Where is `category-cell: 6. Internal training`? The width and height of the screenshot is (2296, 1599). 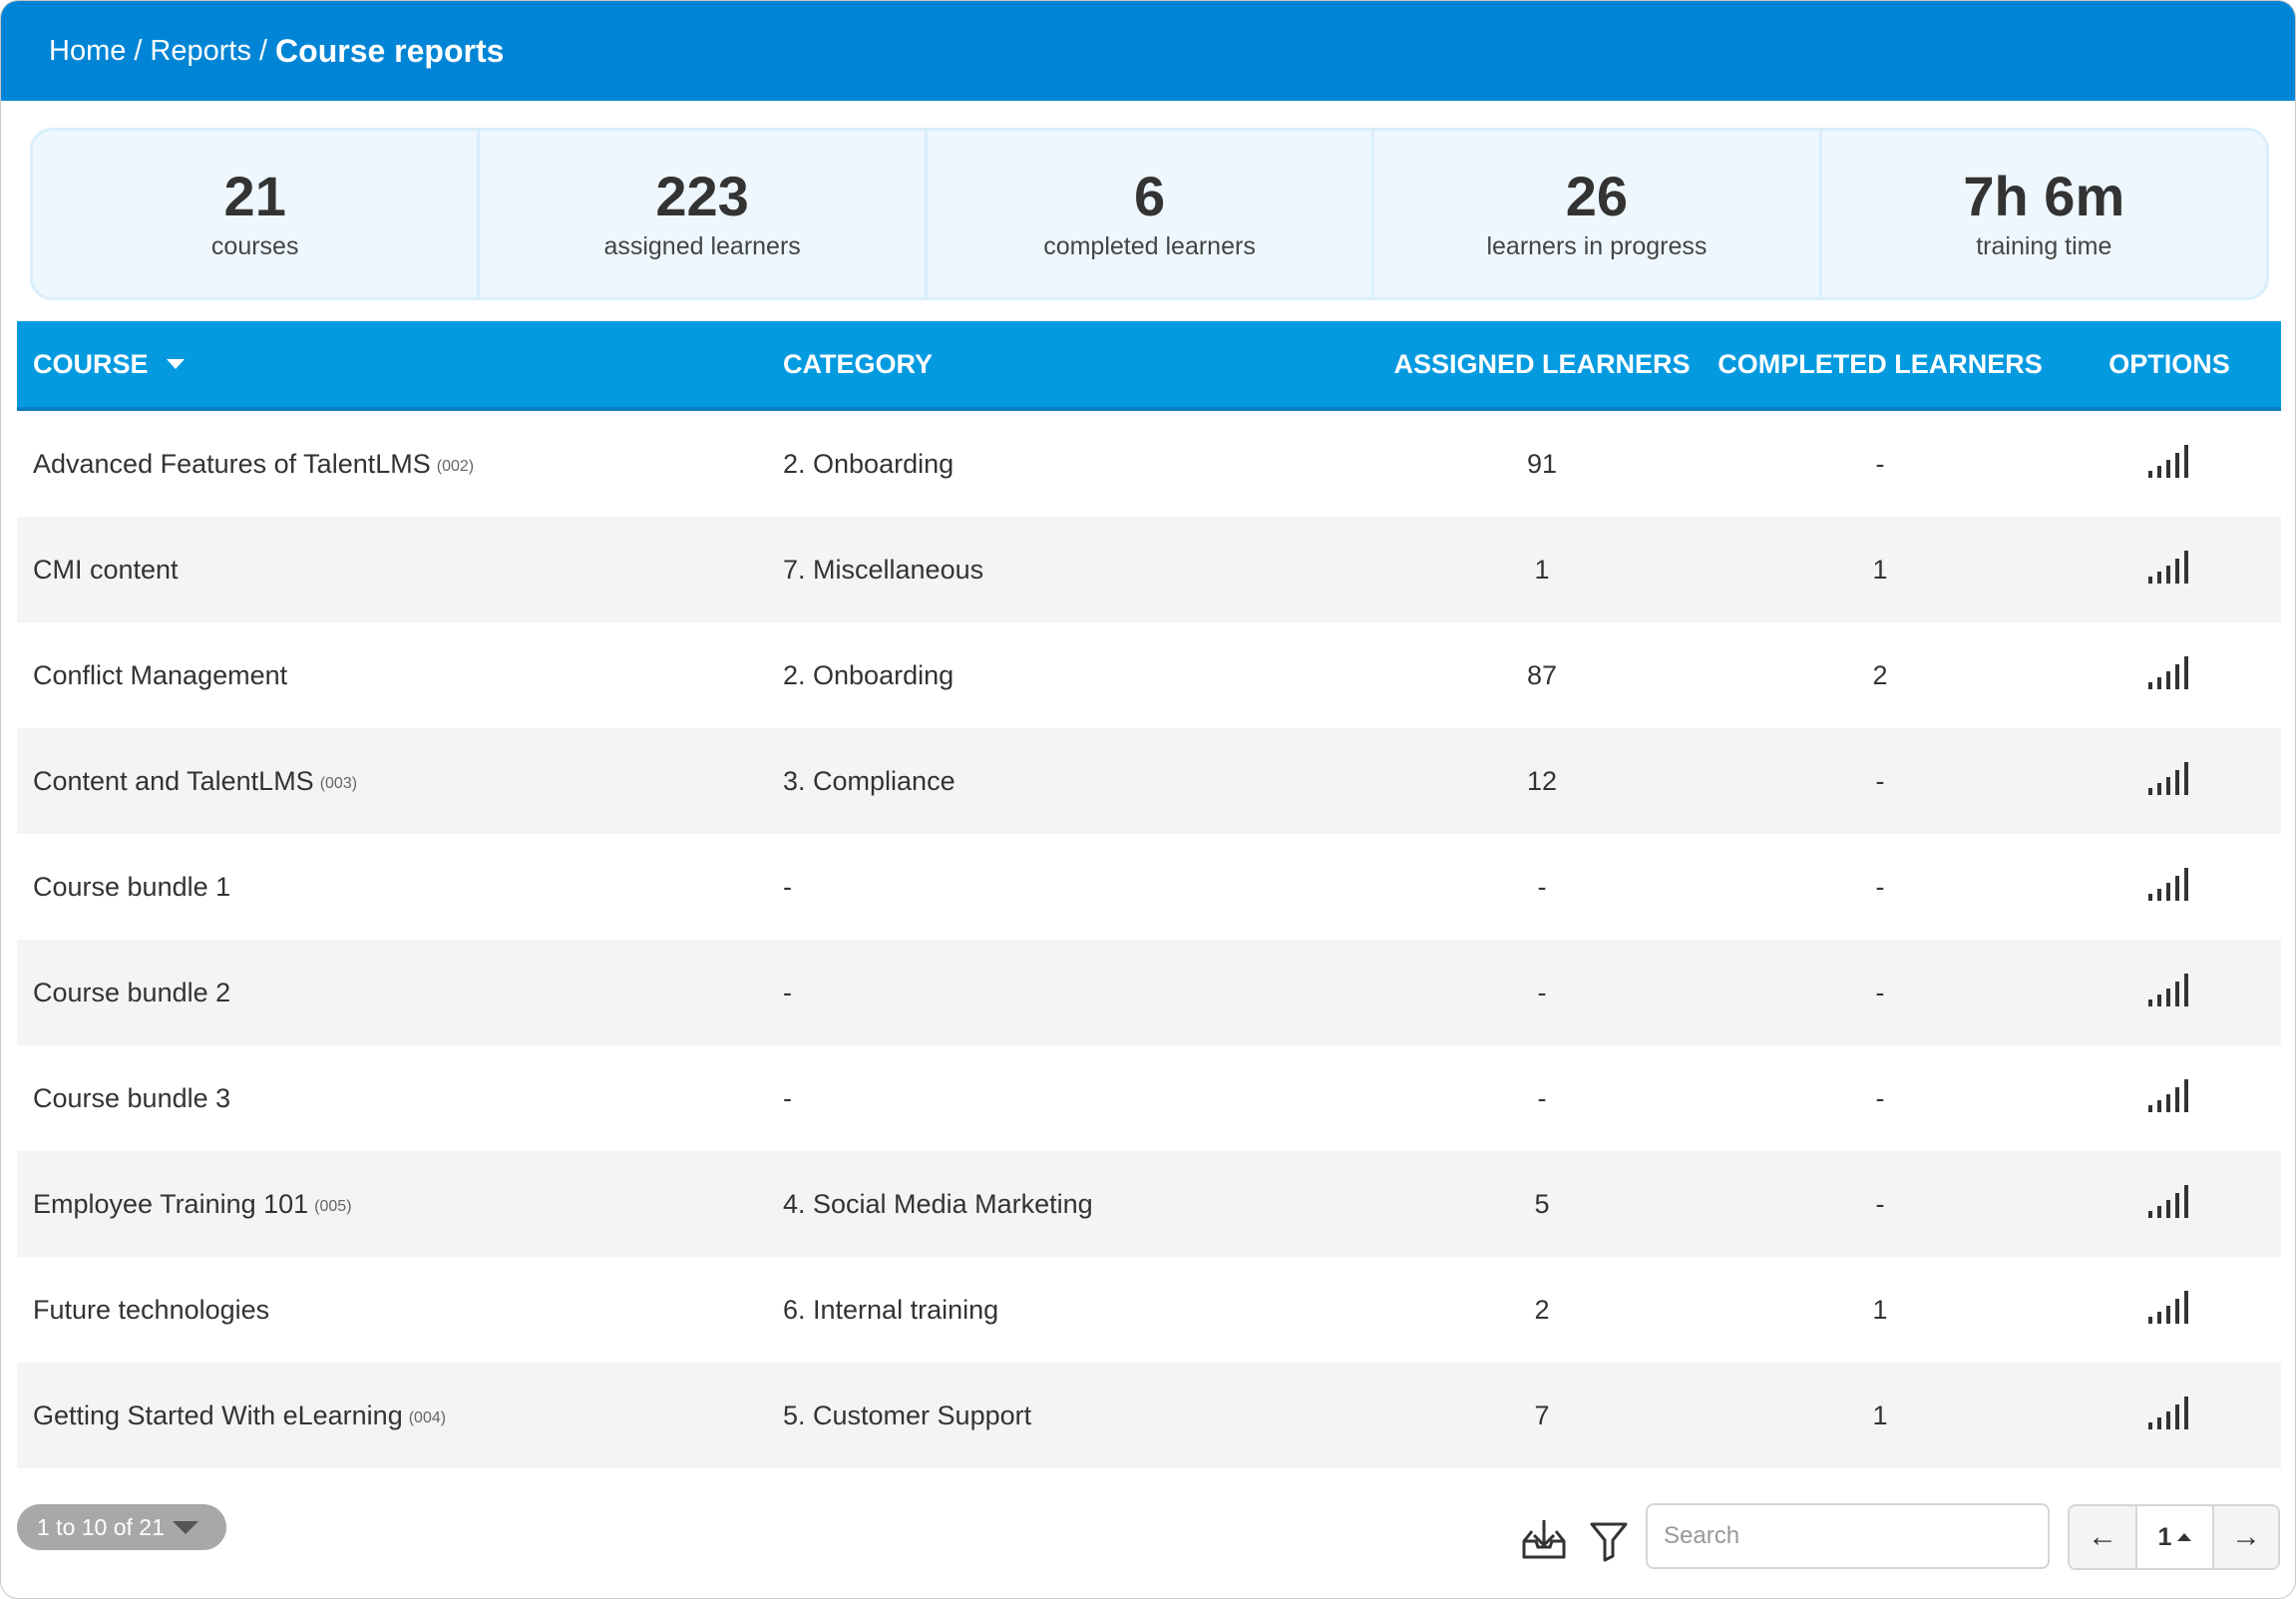
category-cell: 6. Internal training is located at coordinates (891, 1309).